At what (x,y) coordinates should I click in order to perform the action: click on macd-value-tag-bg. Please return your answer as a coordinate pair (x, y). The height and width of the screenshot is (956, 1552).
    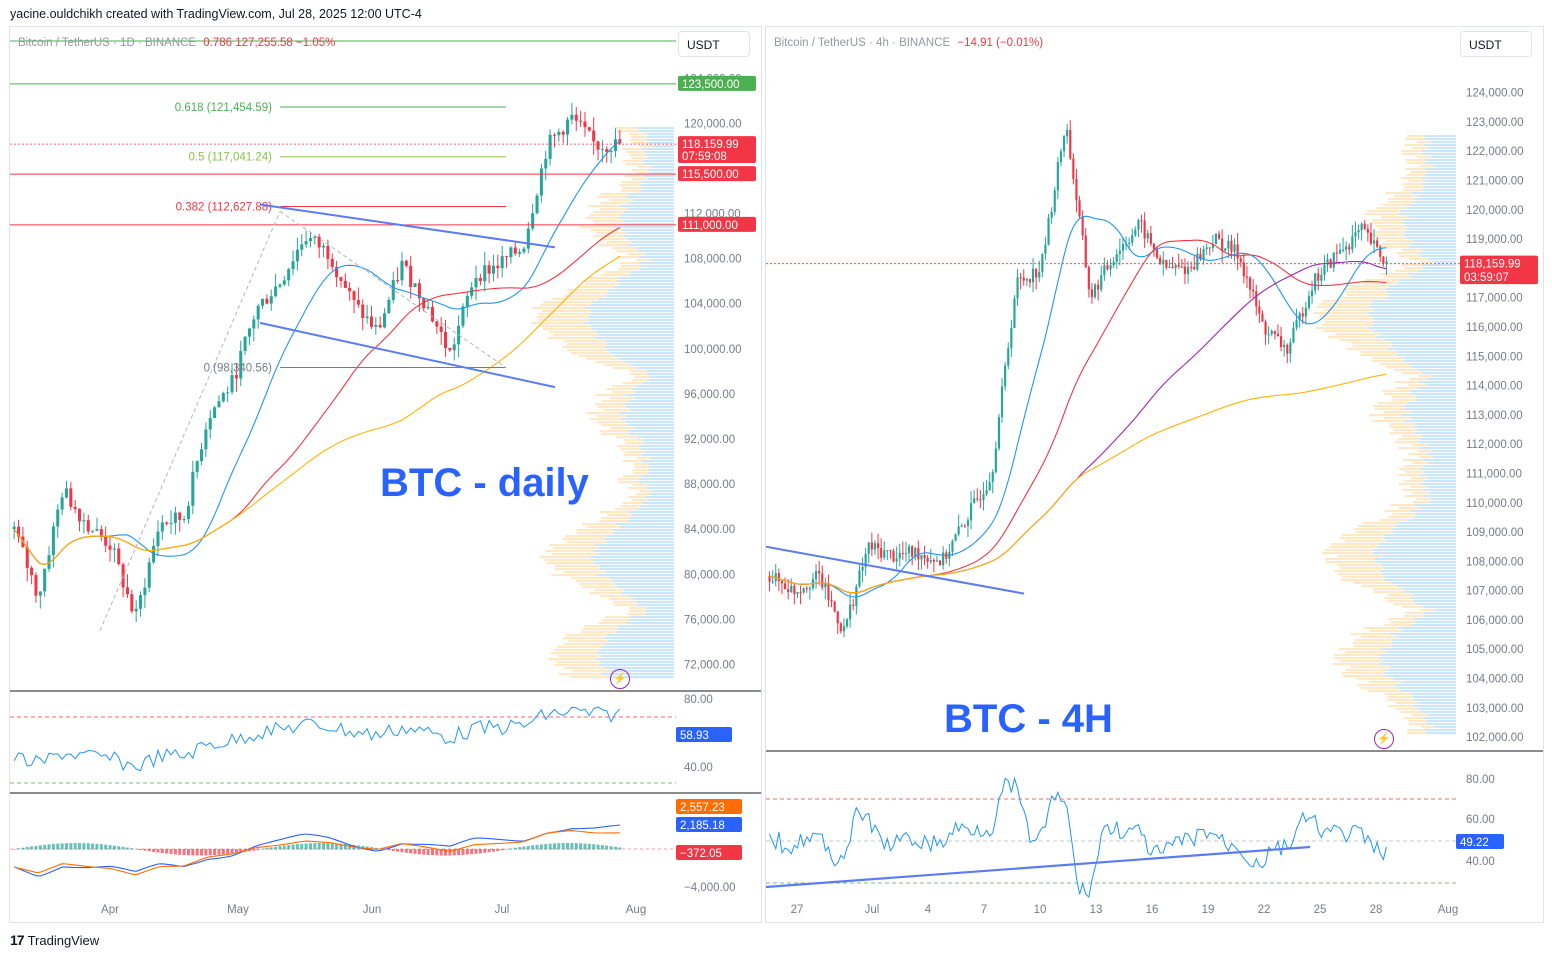
    Looking at the image, I should click on (709, 806).